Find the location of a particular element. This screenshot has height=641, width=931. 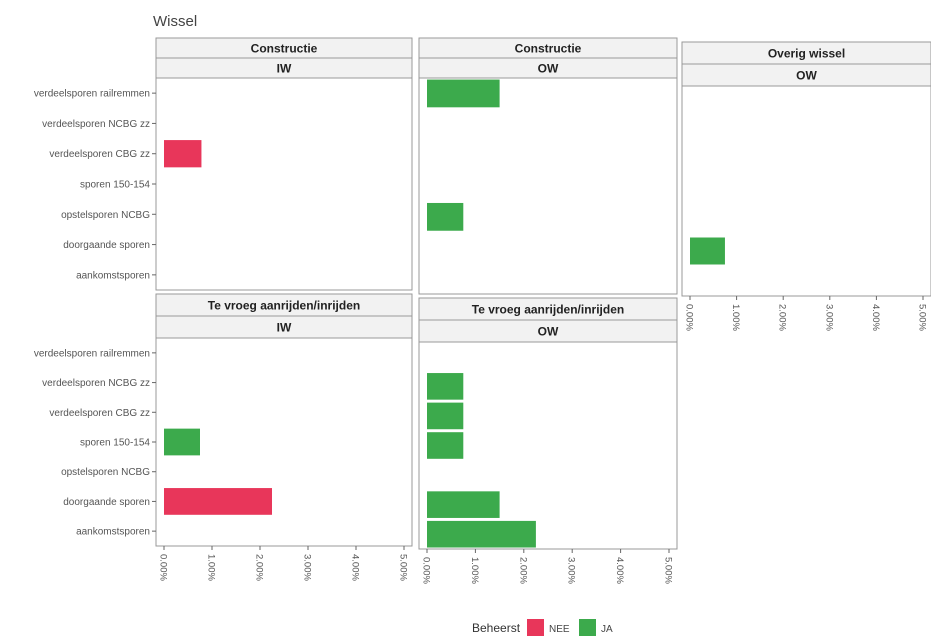

legend-label: NEE is located at coordinates (559, 629).